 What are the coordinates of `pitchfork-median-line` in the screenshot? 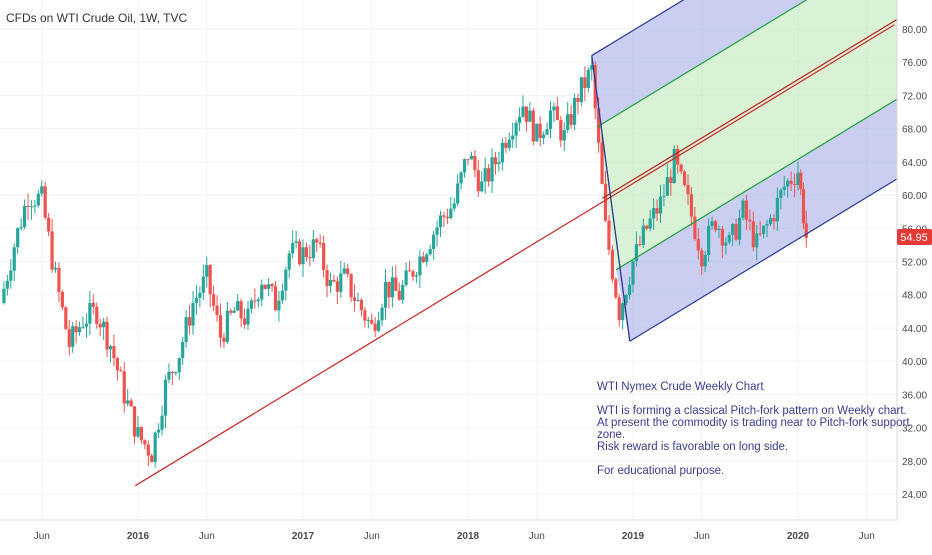 It's located at (766, 99).